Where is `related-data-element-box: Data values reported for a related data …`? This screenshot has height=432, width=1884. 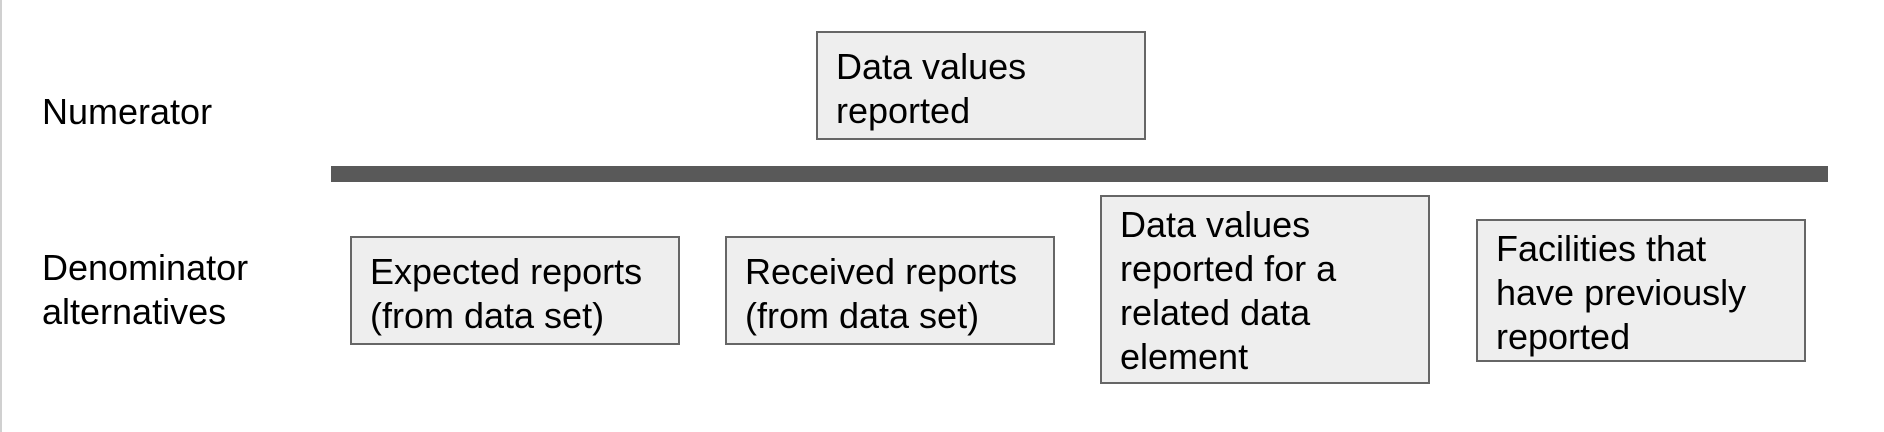
related-data-element-box: Data values reported for a related data … is located at coordinates (1265, 289).